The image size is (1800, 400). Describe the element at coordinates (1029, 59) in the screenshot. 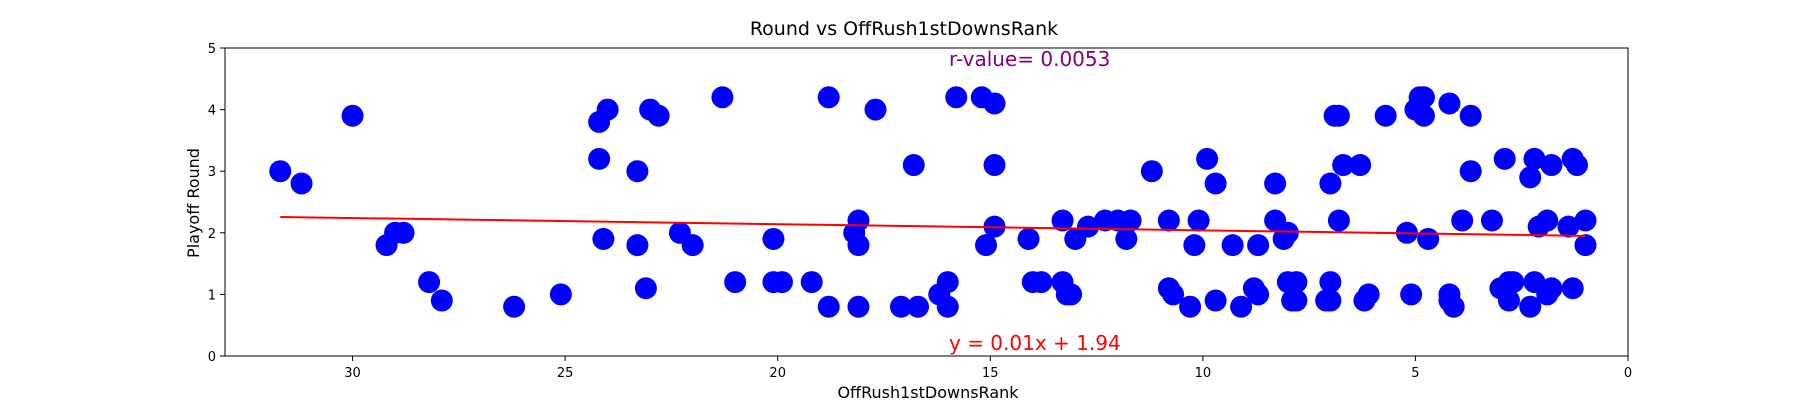

I see `r-value-annotation: r-value= 0.0053` at that location.